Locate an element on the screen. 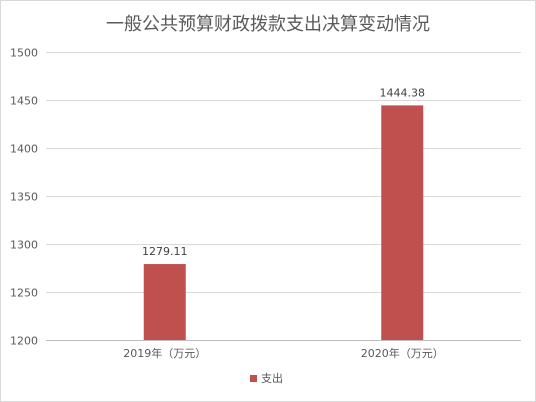  legend: 支出 is located at coordinates (266, 378).